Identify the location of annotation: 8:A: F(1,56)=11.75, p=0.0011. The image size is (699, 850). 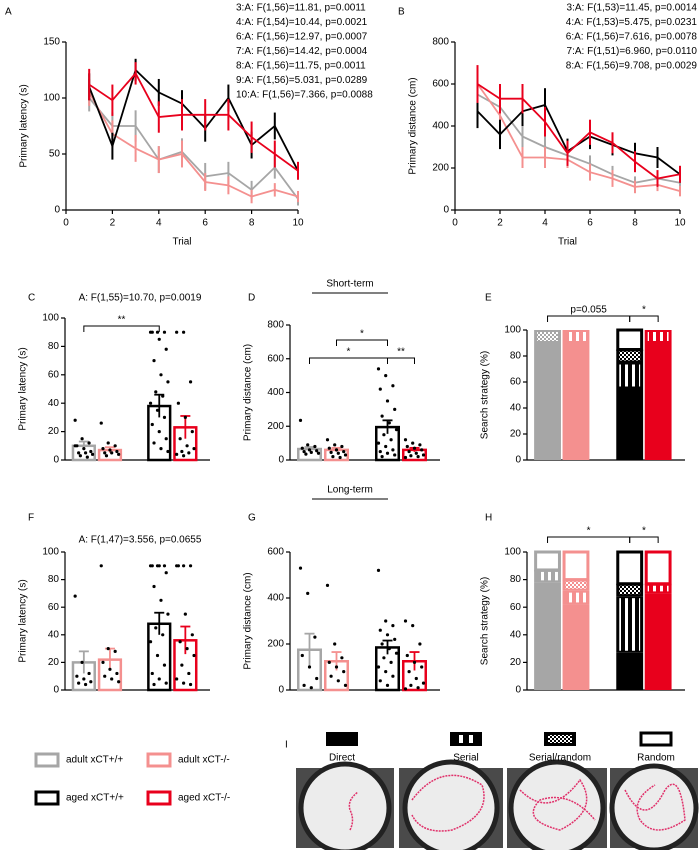
(301, 66).